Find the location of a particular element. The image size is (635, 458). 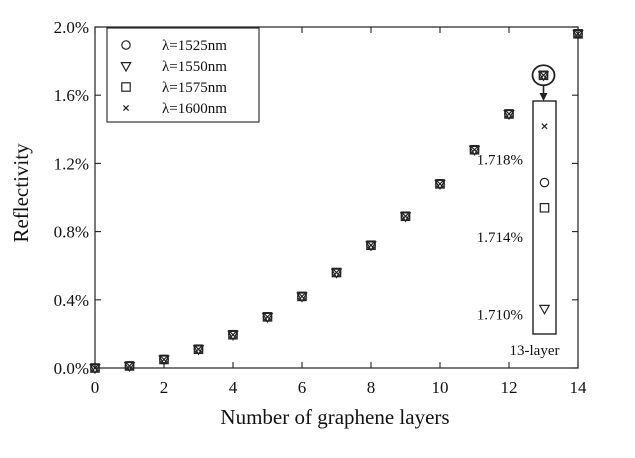

y-tick-label: 0.8% is located at coordinates (71, 232).